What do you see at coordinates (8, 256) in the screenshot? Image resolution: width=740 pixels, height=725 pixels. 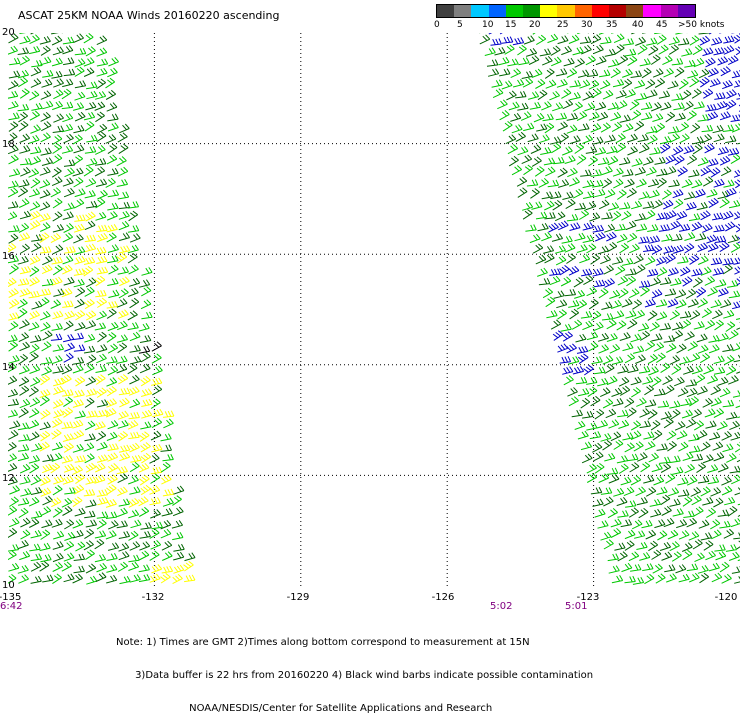 I see `lat-tick-label: 16` at bounding box center [8, 256].